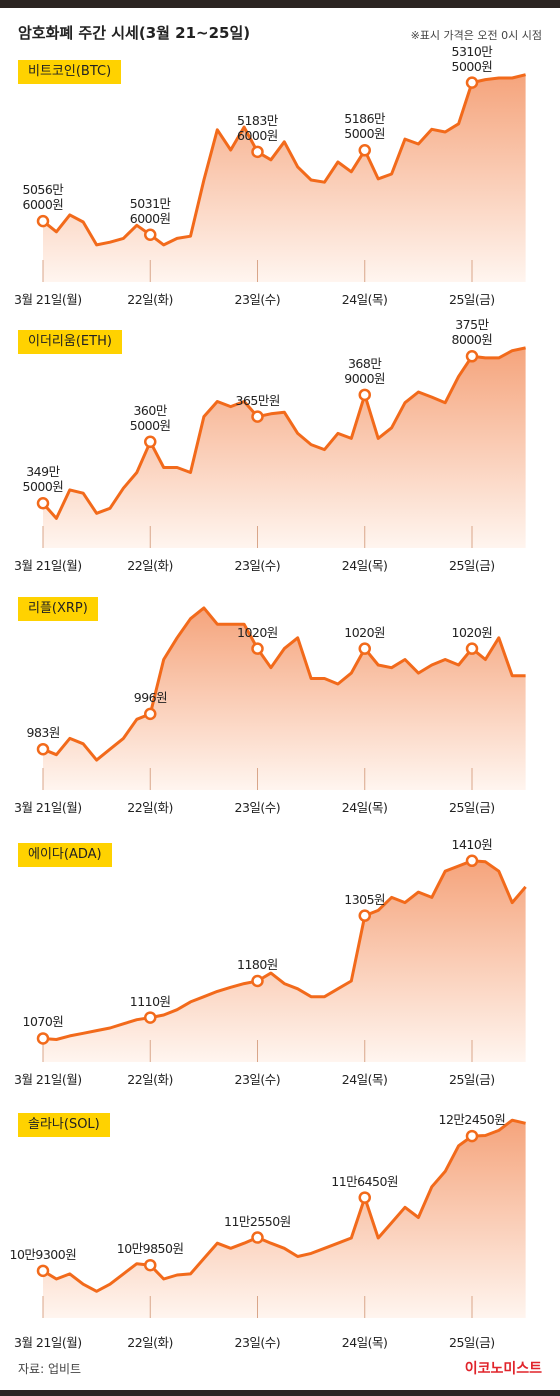 Image resolution: width=560 pixels, height=1396 pixels. Describe the element at coordinates (50, 1369) in the screenshot. I see `source: 자료: 업비트` at that location.